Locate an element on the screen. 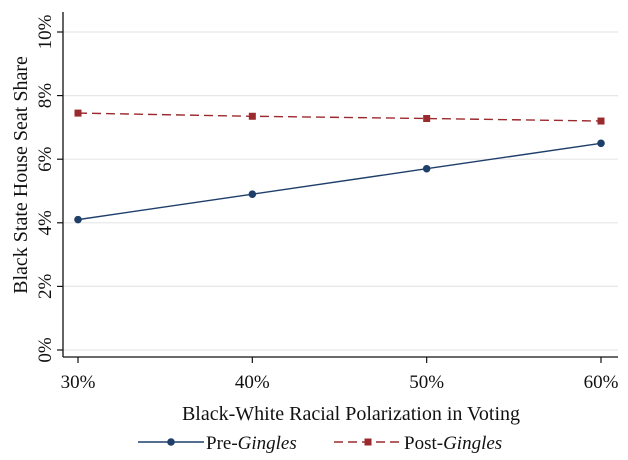 The height and width of the screenshot is (460, 628). y-axis-title: Black State House Seat Share is located at coordinates (21, 175).